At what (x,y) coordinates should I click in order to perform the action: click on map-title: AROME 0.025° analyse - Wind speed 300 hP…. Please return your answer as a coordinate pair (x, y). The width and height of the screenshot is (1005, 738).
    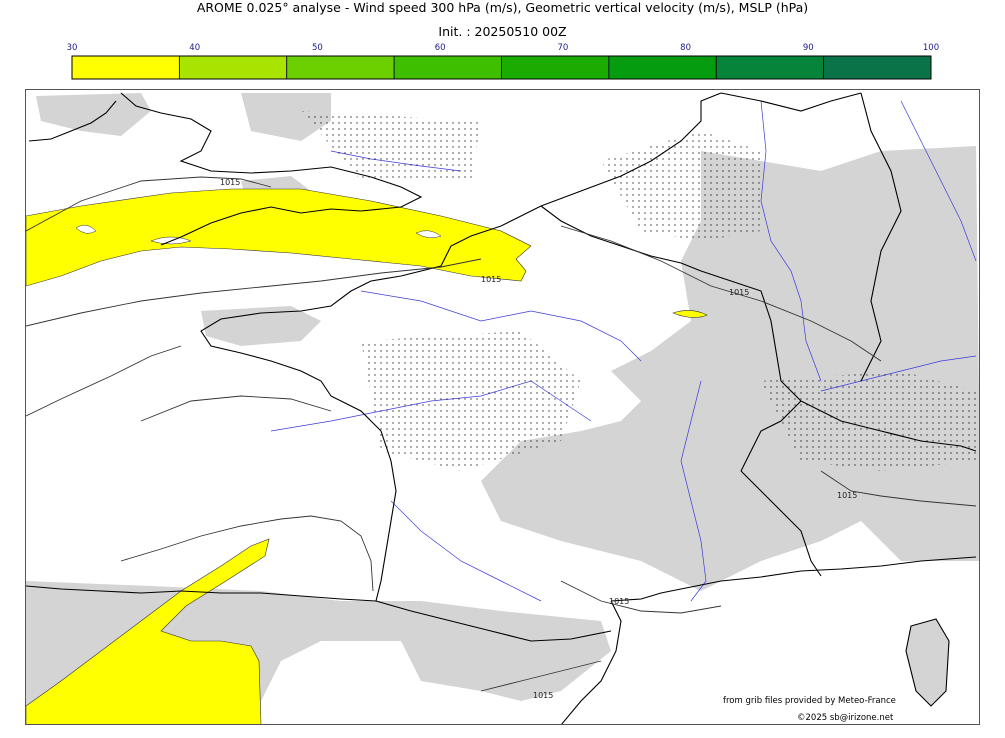
    Looking at the image, I should click on (502, 7).